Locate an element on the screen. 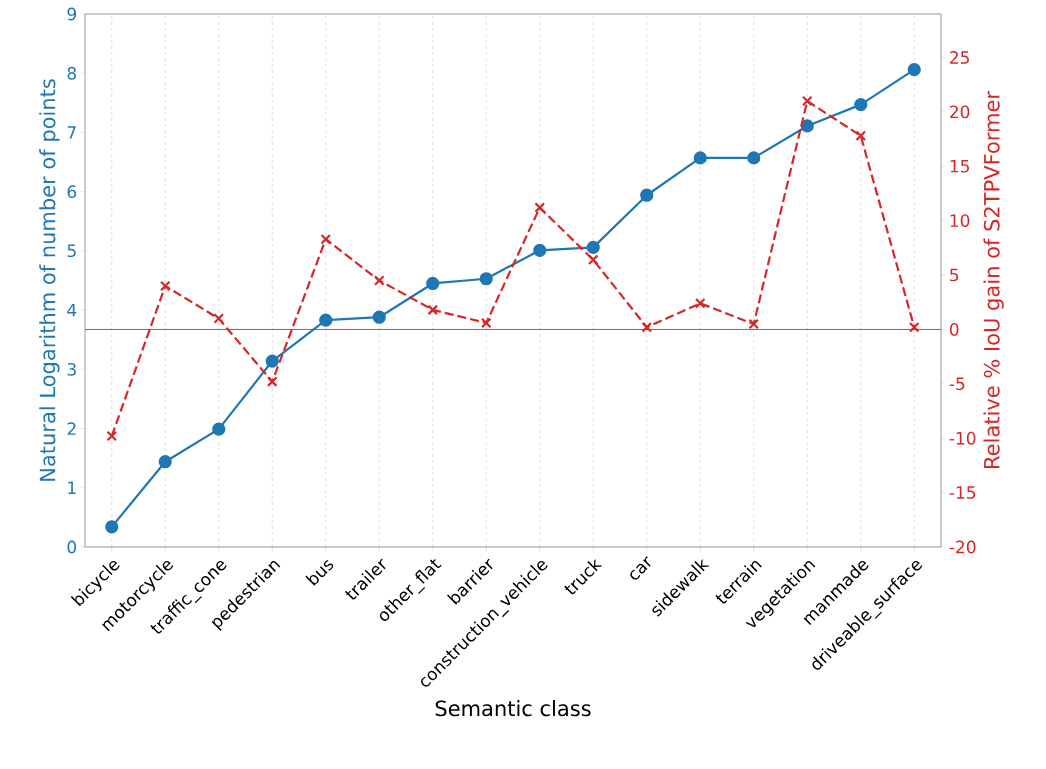 The width and height of the screenshot is (1046, 769). y-tick-label: 2 is located at coordinates (71, 428).